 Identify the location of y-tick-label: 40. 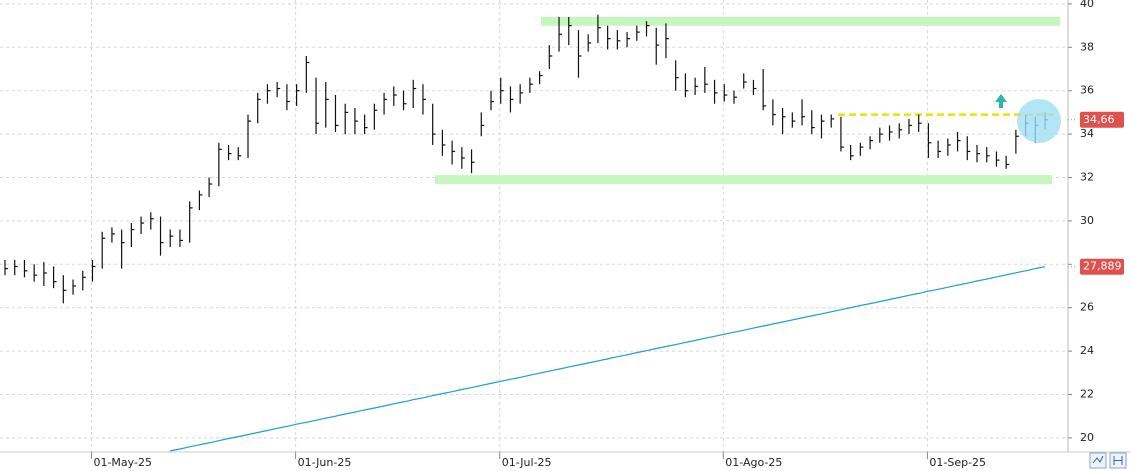
(1087, 5).